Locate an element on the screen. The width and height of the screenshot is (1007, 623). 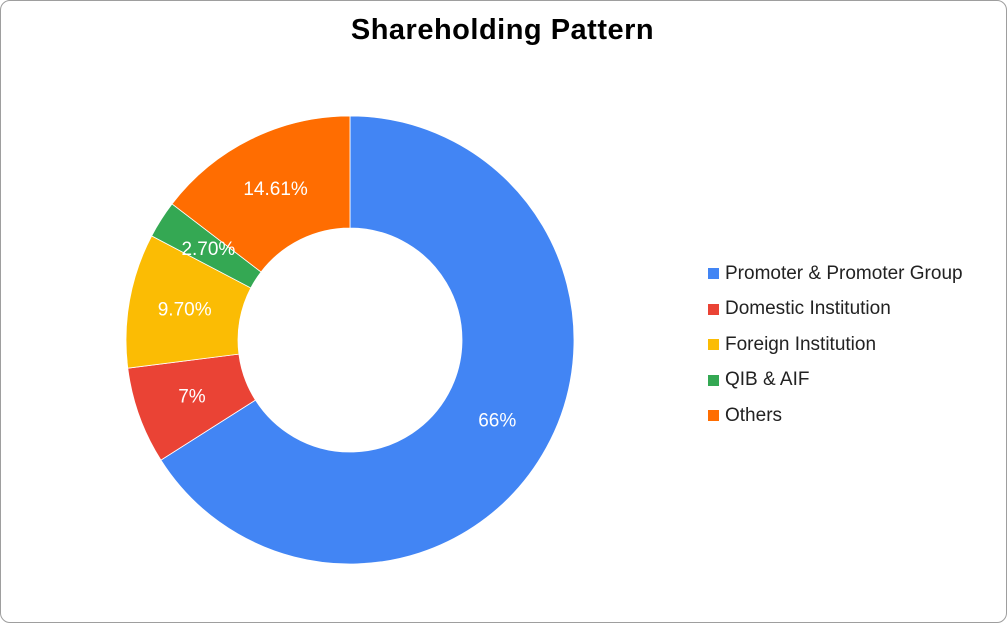
legend-label: Foreign Institution is located at coordinates (801, 344).